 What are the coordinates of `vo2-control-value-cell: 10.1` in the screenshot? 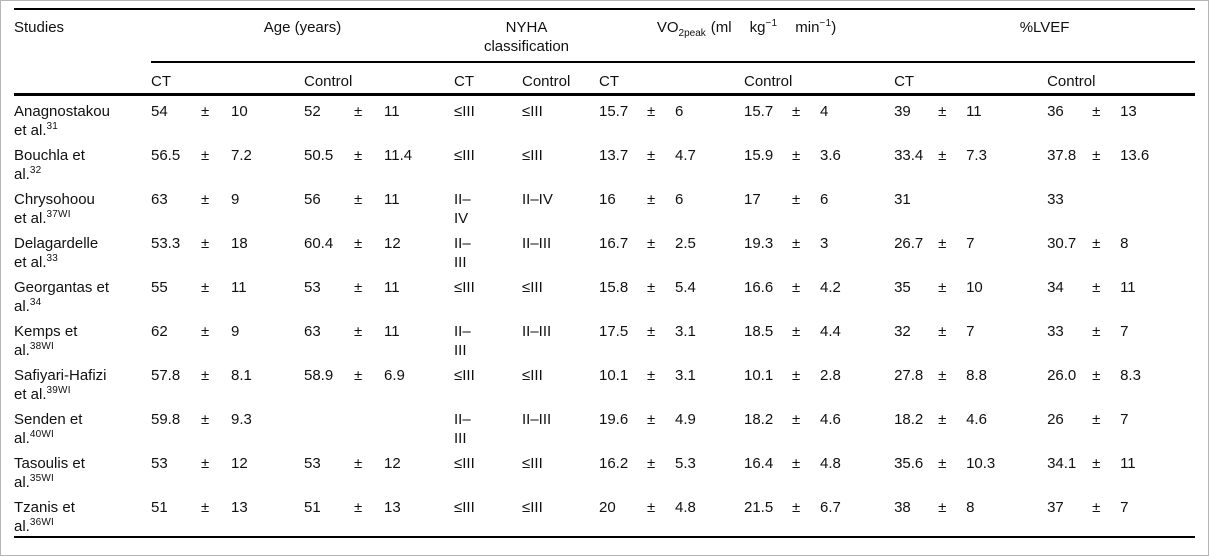 It's located at (759, 375).